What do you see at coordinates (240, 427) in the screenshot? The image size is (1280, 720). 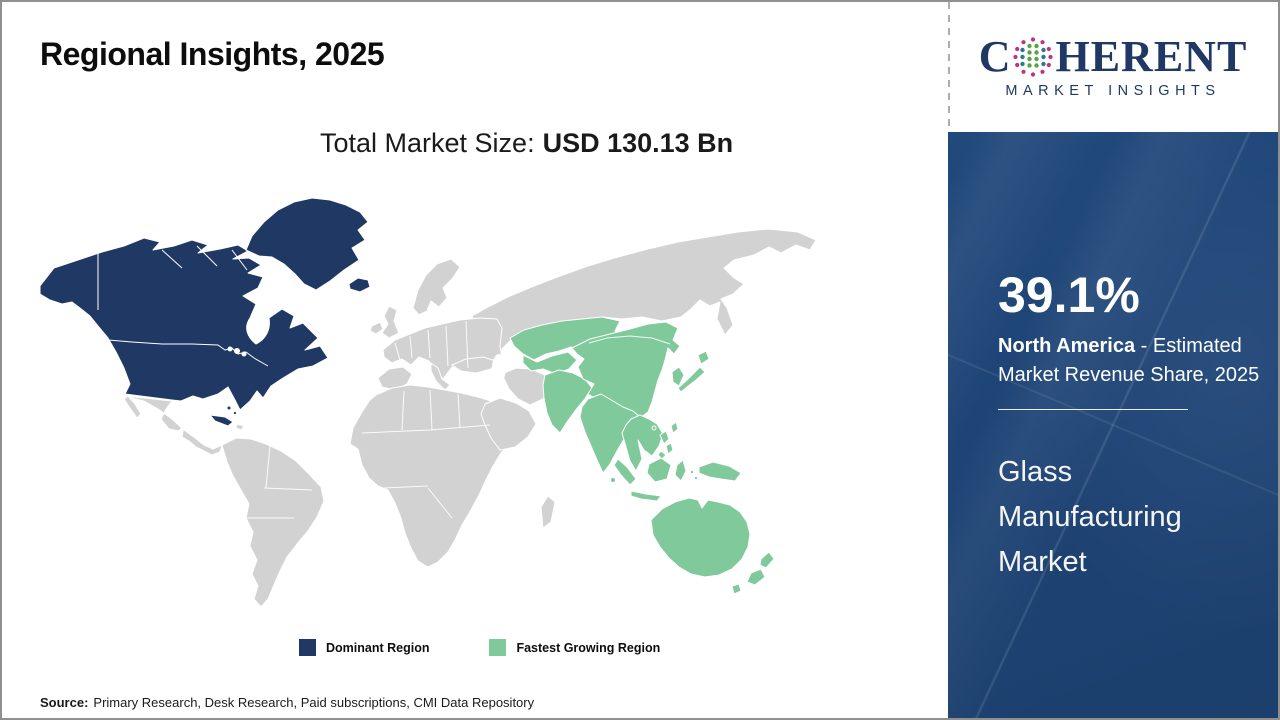 I see `map-region-hispaniola` at bounding box center [240, 427].